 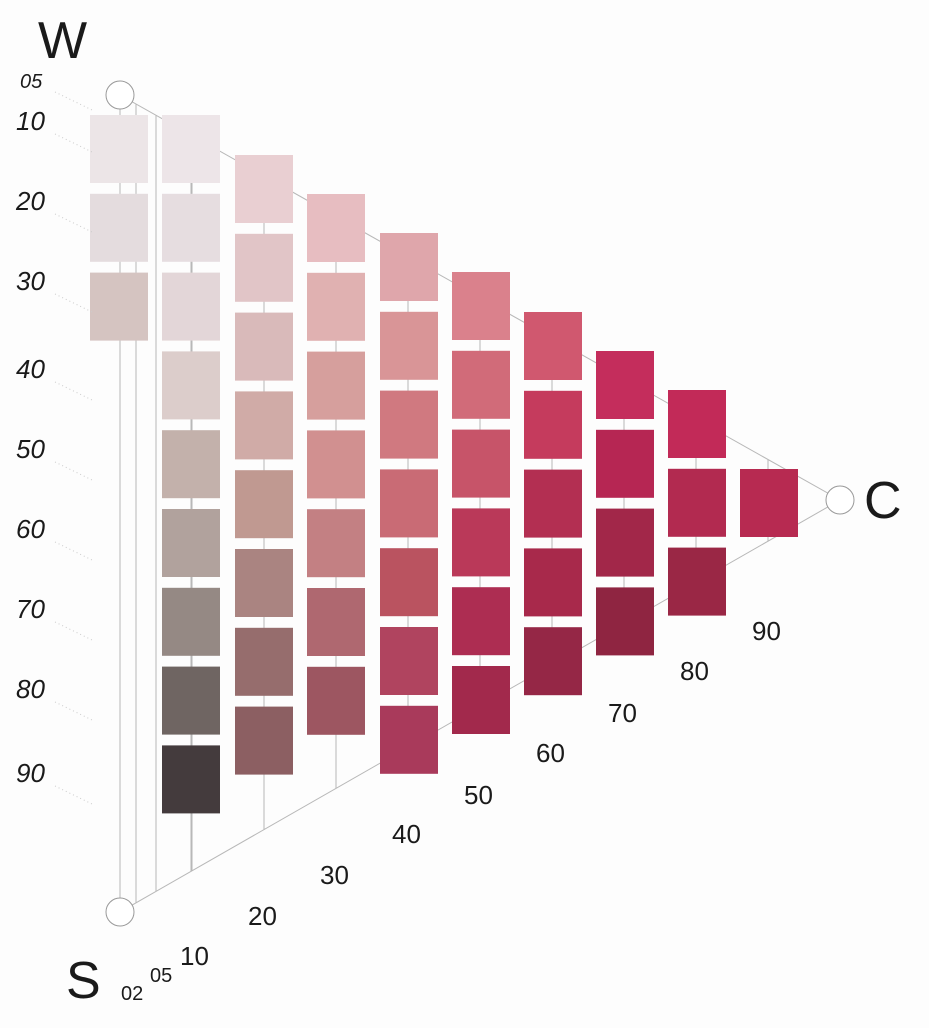 What do you see at coordinates (262, 916) in the screenshot?
I see `chromaticness-label: 20` at bounding box center [262, 916].